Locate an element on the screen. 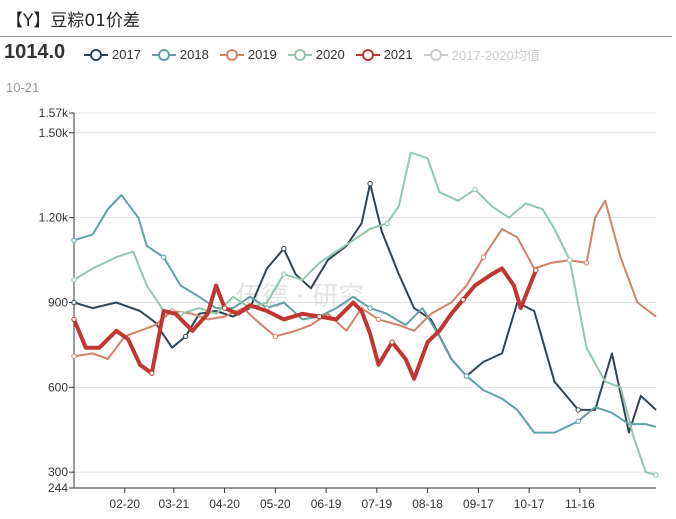  x-tick-label: 08-18 is located at coordinates (427, 504).